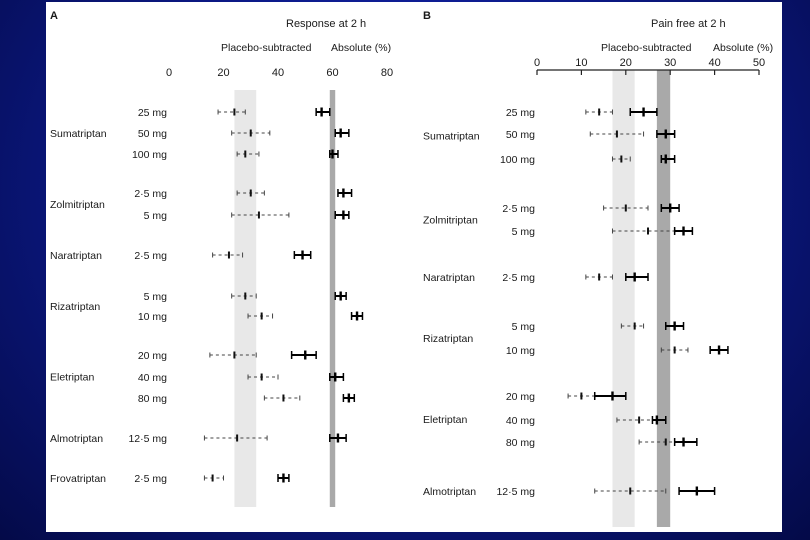 This screenshot has width=810, height=540. What do you see at coordinates (72, 378) in the screenshot?
I see `panel-a-drug-label: Eletriptan` at bounding box center [72, 378].